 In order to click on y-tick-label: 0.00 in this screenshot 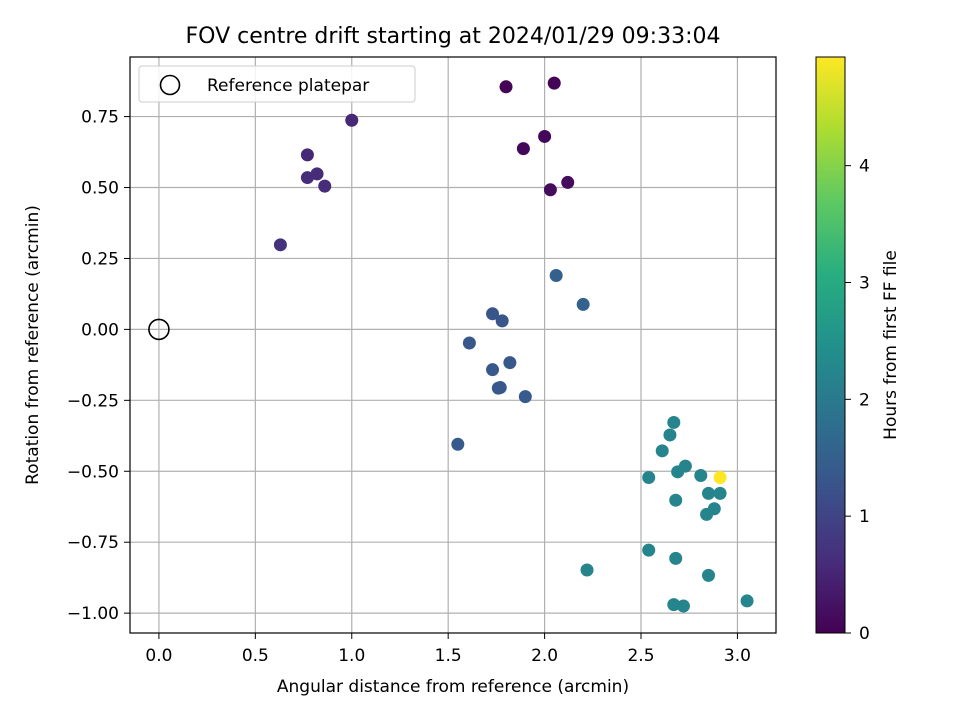, I will do `click(100, 330)`.